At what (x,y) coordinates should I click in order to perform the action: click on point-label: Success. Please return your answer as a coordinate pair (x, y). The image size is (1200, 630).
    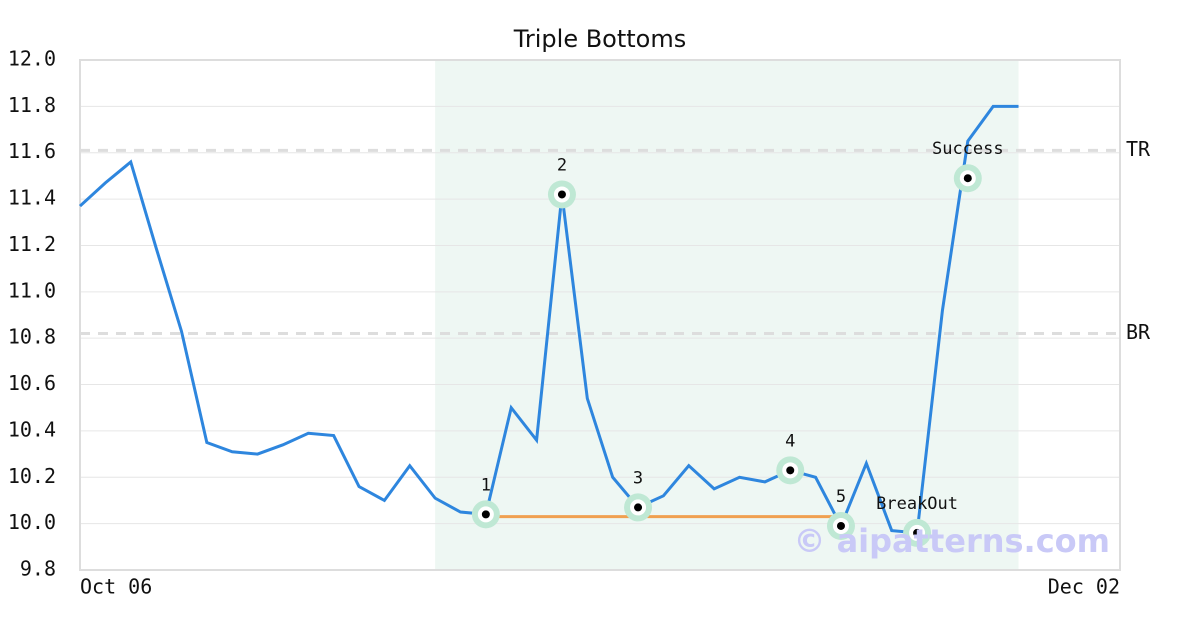
    Looking at the image, I should click on (968, 149).